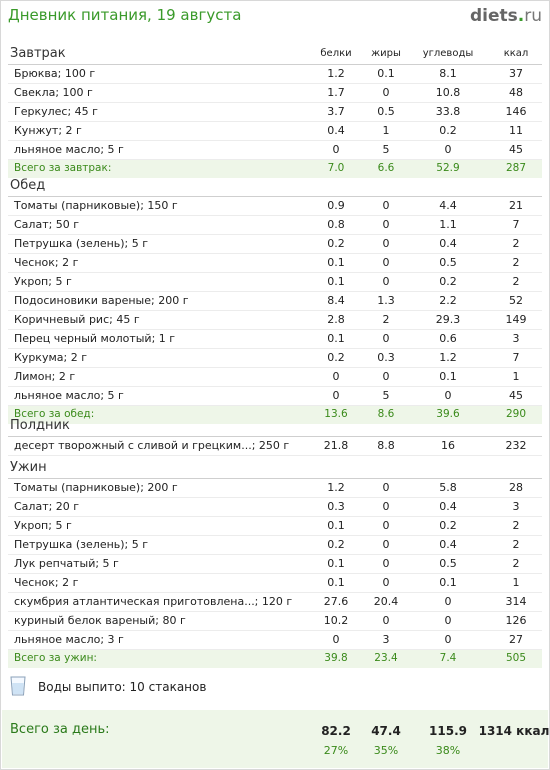 Image resolution: width=550 pixels, height=770 pixels. Describe the element at coordinates (96, 487) in the screenshot. I see `food-name: Томаты (парниковые); 200 г` at that location.